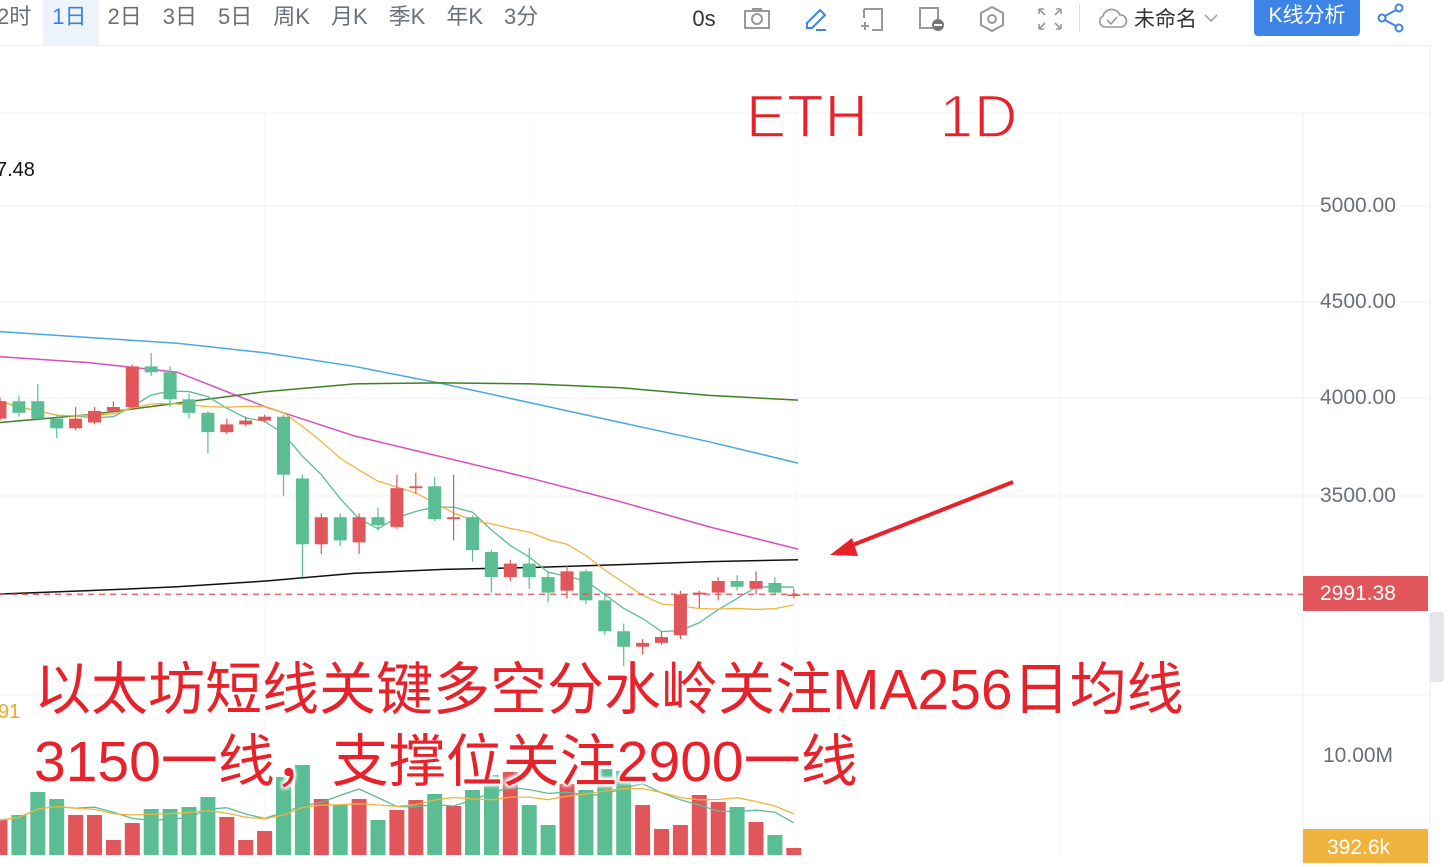  What do you see at coordinates (397, 804) in the screenshot?
I see `volume-ma-line` at bounding box center [397, 804].